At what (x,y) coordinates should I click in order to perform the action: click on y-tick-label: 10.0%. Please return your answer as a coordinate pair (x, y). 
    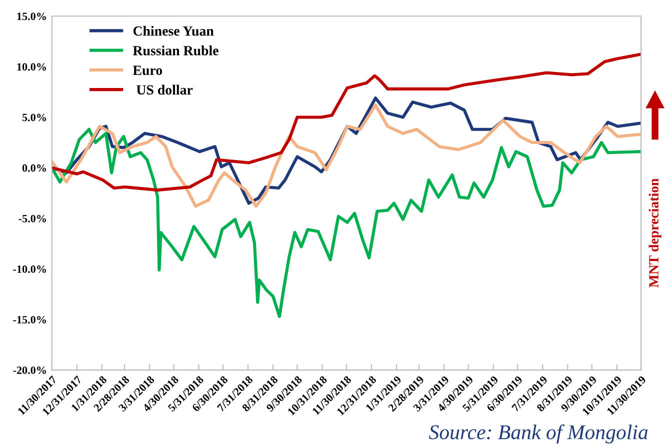
    Looking at the image, I should click on (31, 67).